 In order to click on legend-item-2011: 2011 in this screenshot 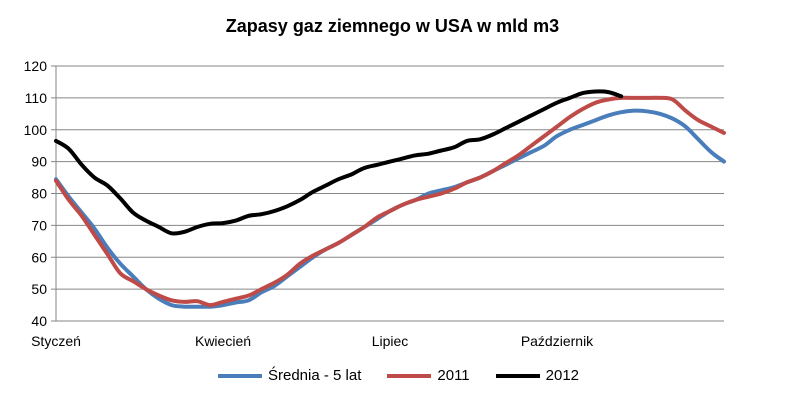, I will do `click(428, 375)`.